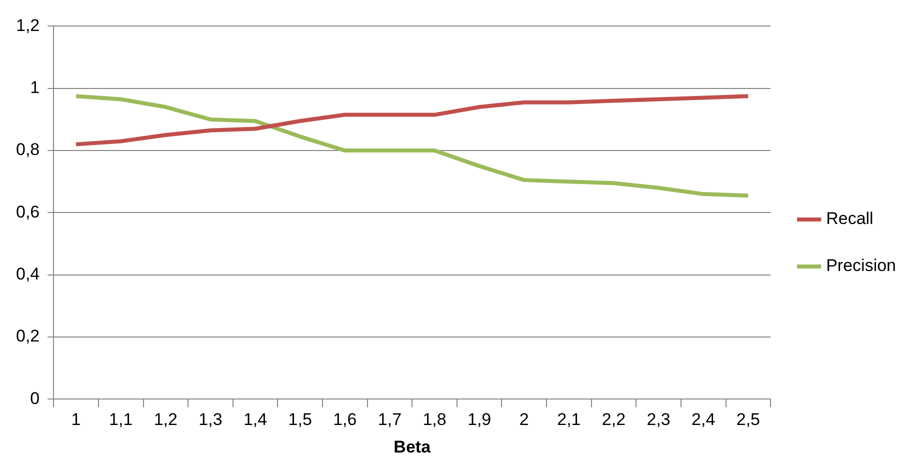 This screenshot has width=924, height=470. What do you see at coordinates (166, 420) in the screenshot?
I see `x-tick-label: 1,2` at bounding box center [166, 420].